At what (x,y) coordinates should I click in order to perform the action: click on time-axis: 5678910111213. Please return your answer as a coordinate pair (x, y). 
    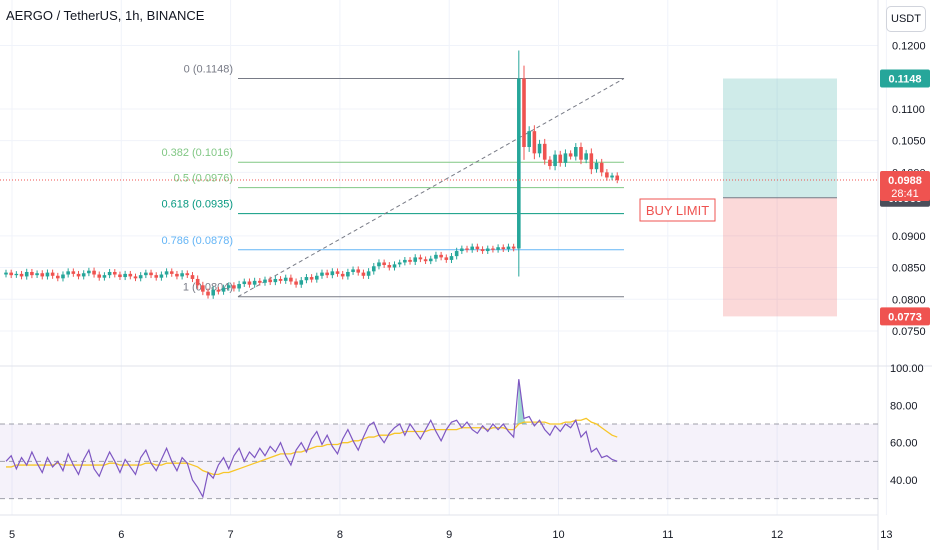
    Looking at the image, I should click on (446, 528).